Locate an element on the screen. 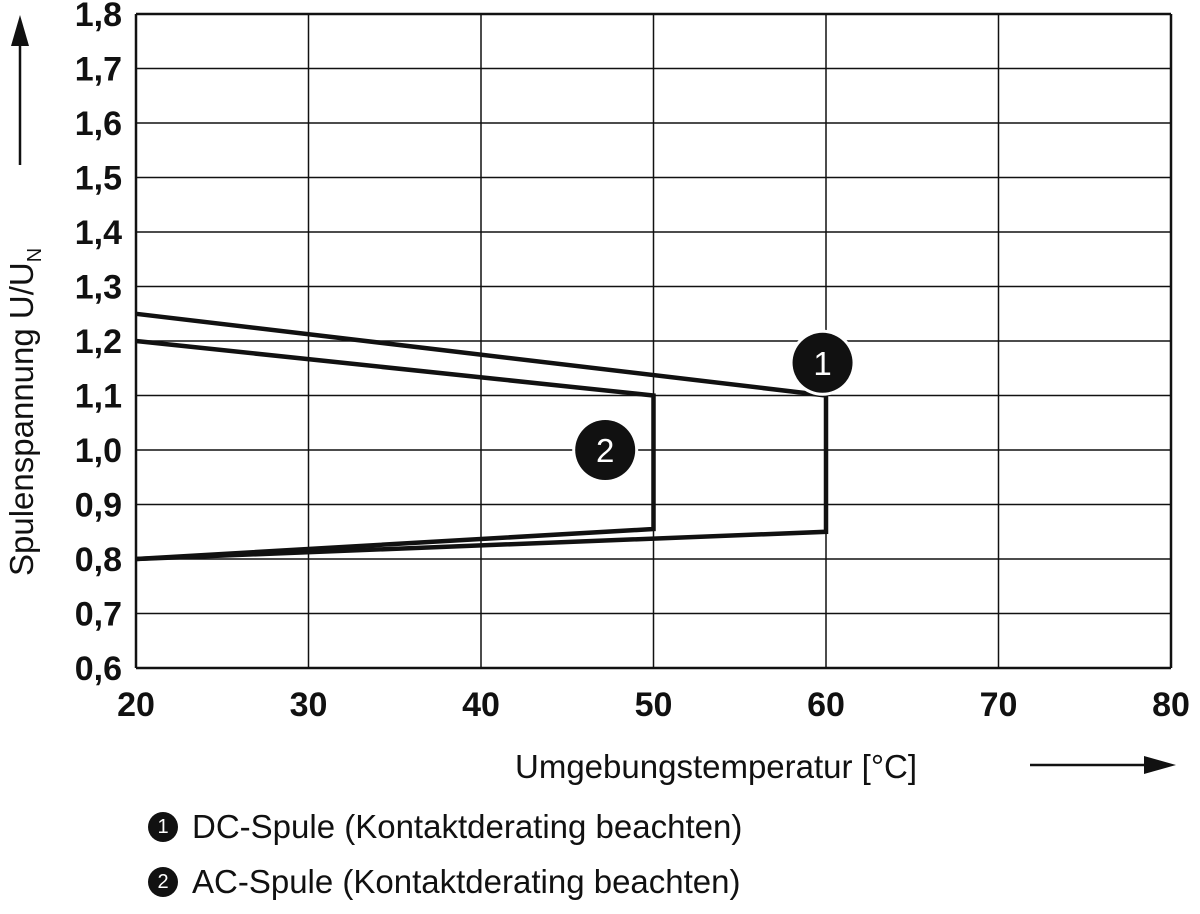 This screenshot has width=1200, height=914. y-tick-0,7: 0,7 is located at coordinates (98, 615).